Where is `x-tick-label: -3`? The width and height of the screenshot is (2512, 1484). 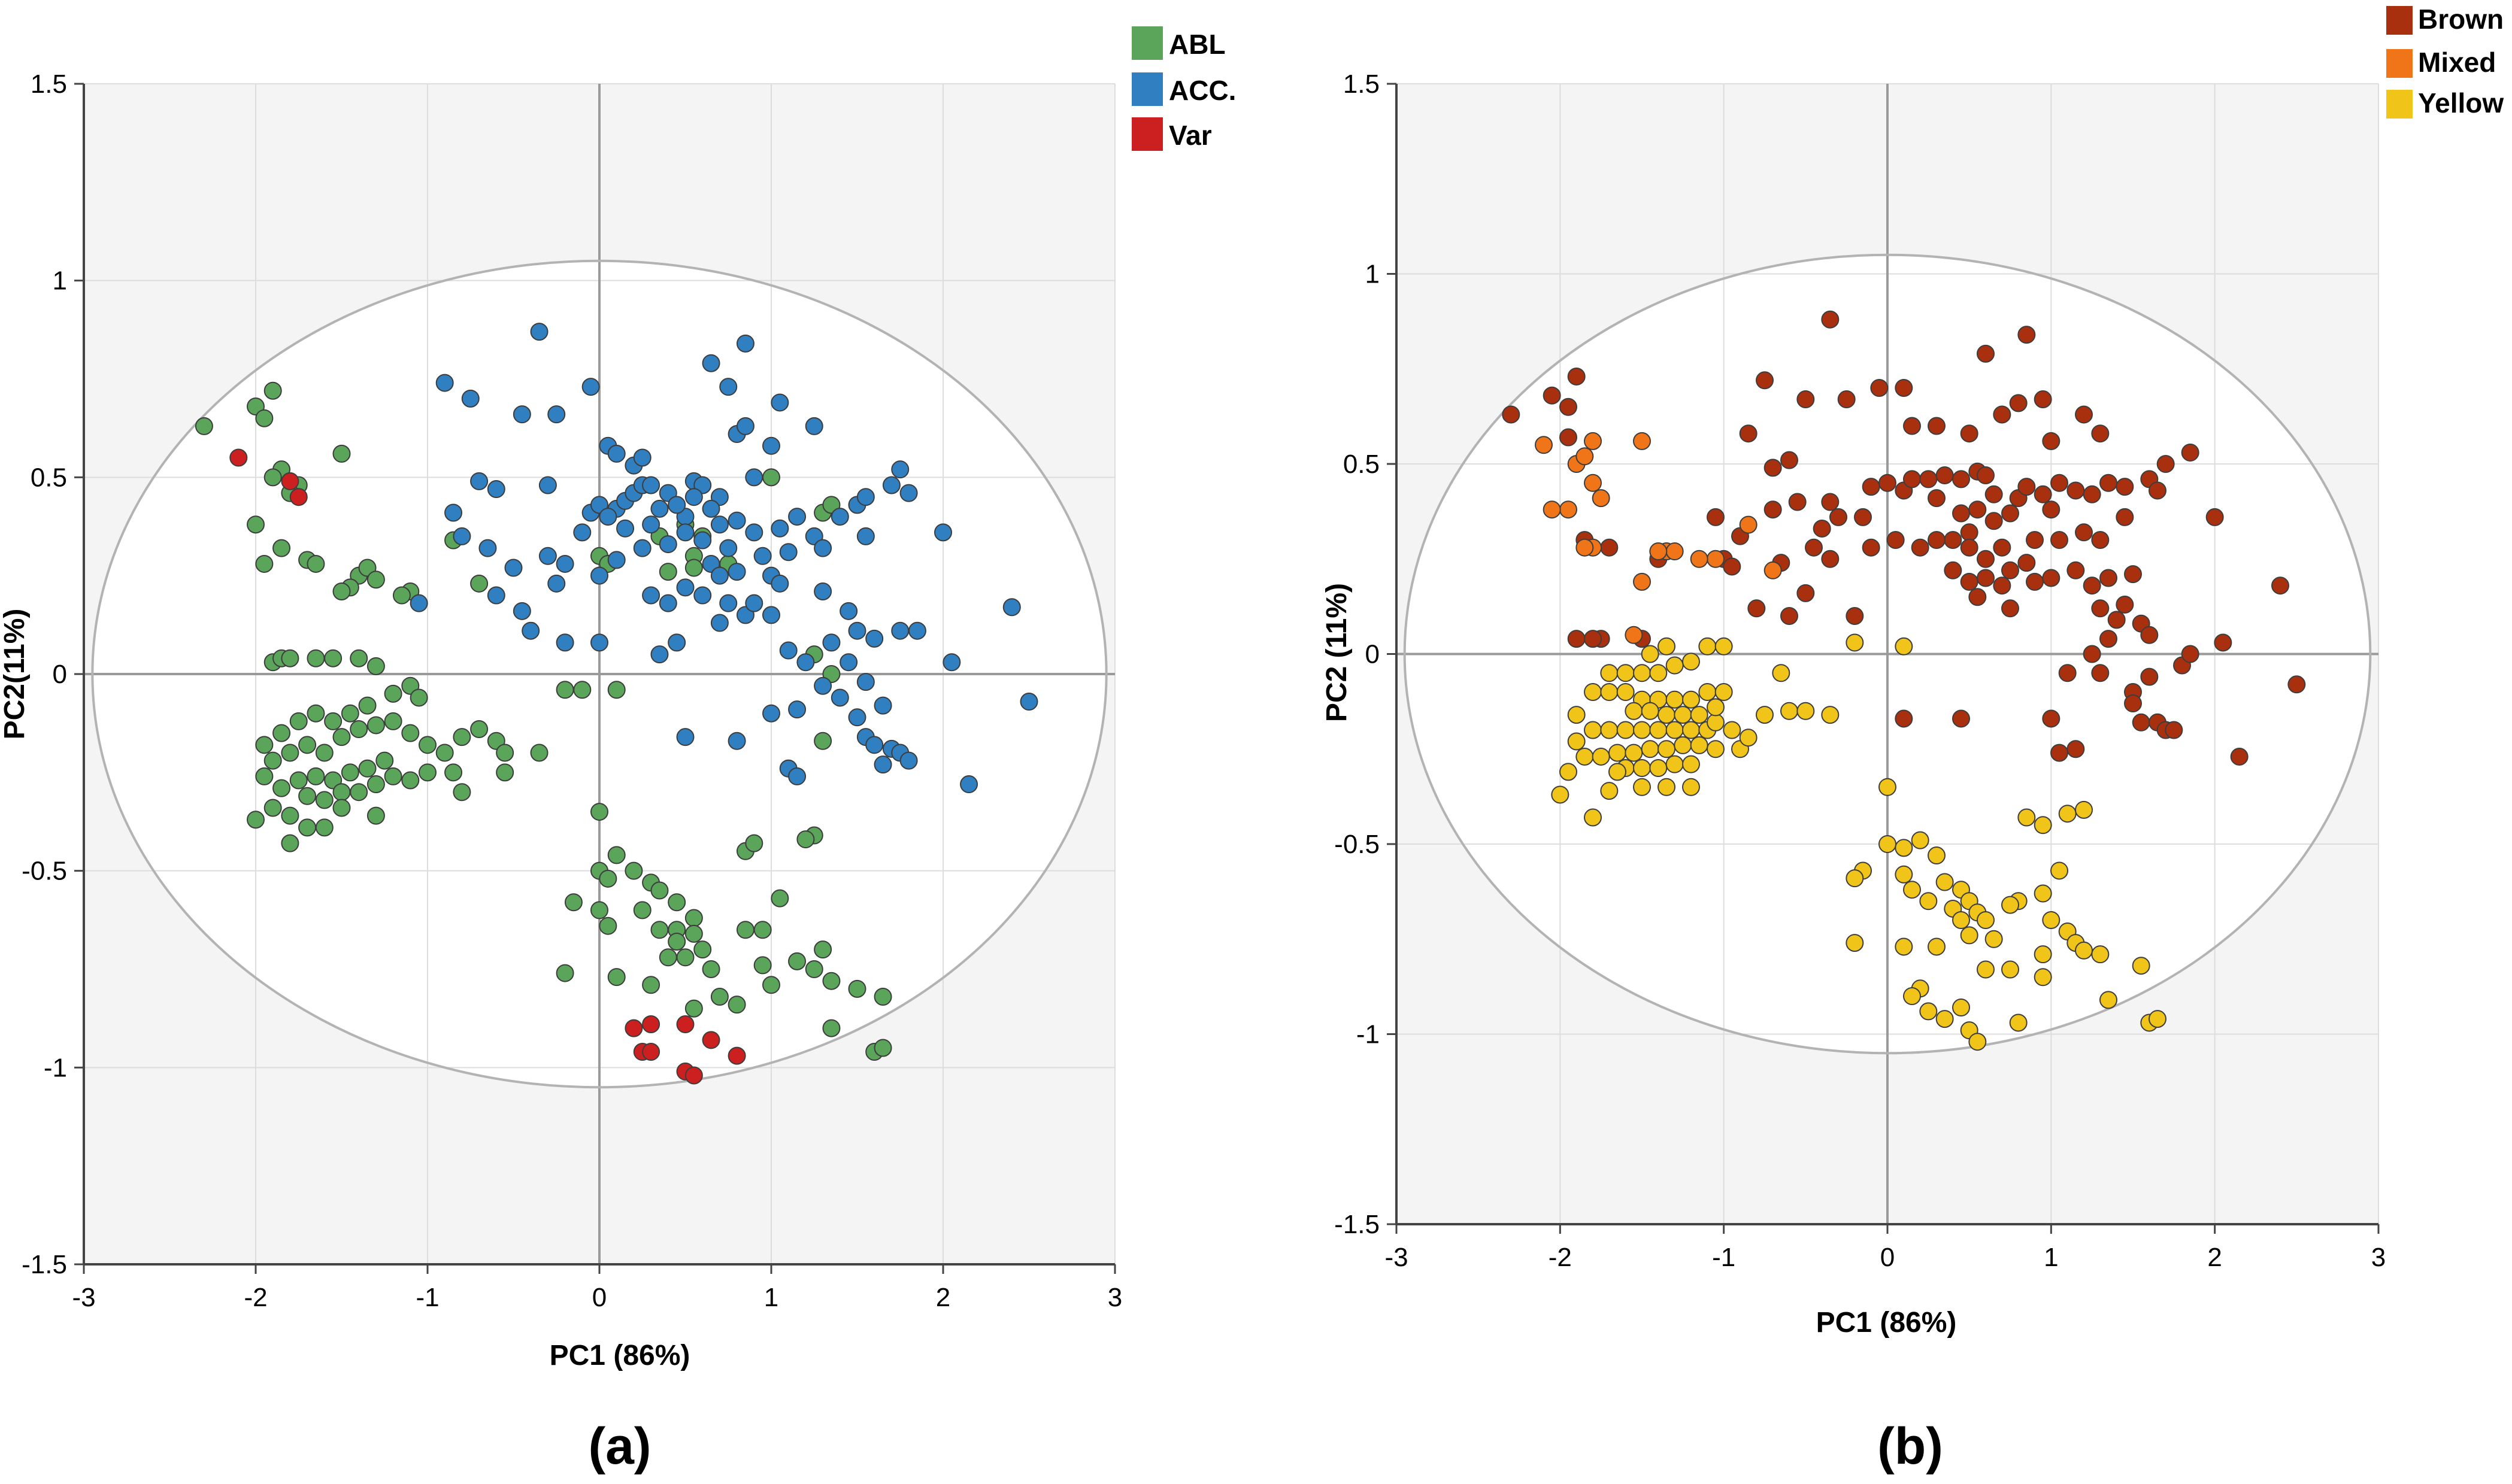
x-tick-label: -3 is located at coordinates (1396, 1257).